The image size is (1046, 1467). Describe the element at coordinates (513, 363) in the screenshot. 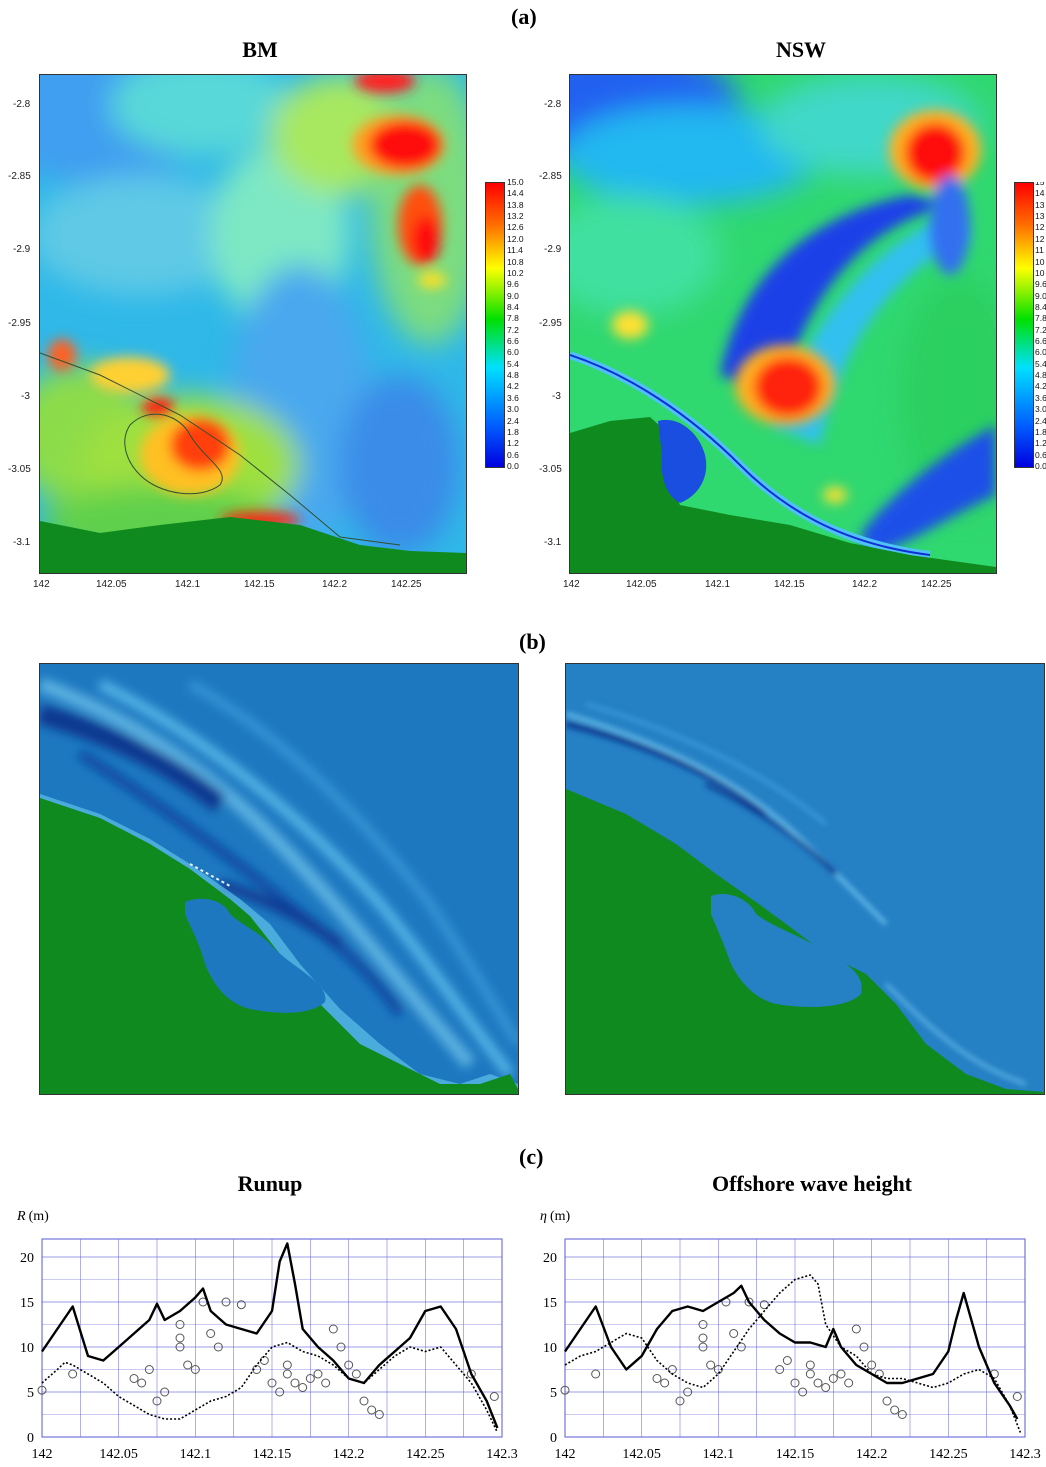

I see `bm-colorbar-label: 5.4` at that location.